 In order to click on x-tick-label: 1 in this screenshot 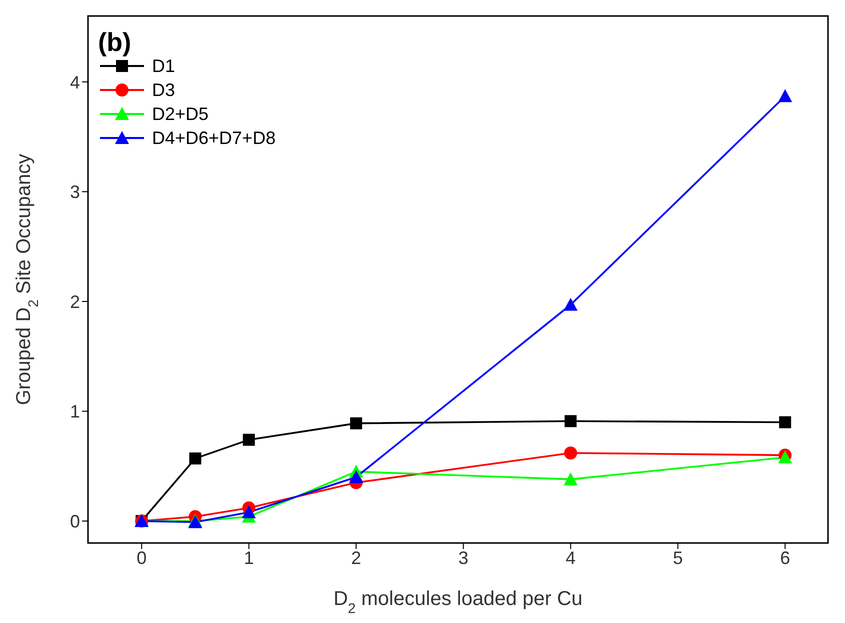, I will do `click(249, 558)`.